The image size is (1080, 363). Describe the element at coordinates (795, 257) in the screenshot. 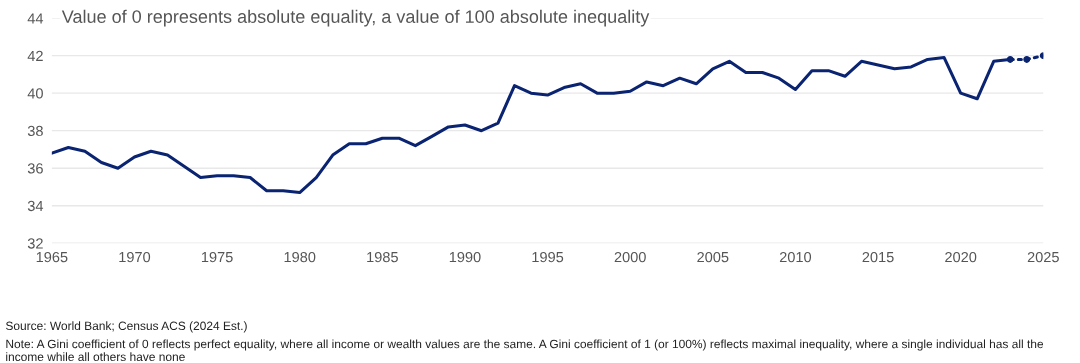

I see `x-tick-label: 2010` at that location.